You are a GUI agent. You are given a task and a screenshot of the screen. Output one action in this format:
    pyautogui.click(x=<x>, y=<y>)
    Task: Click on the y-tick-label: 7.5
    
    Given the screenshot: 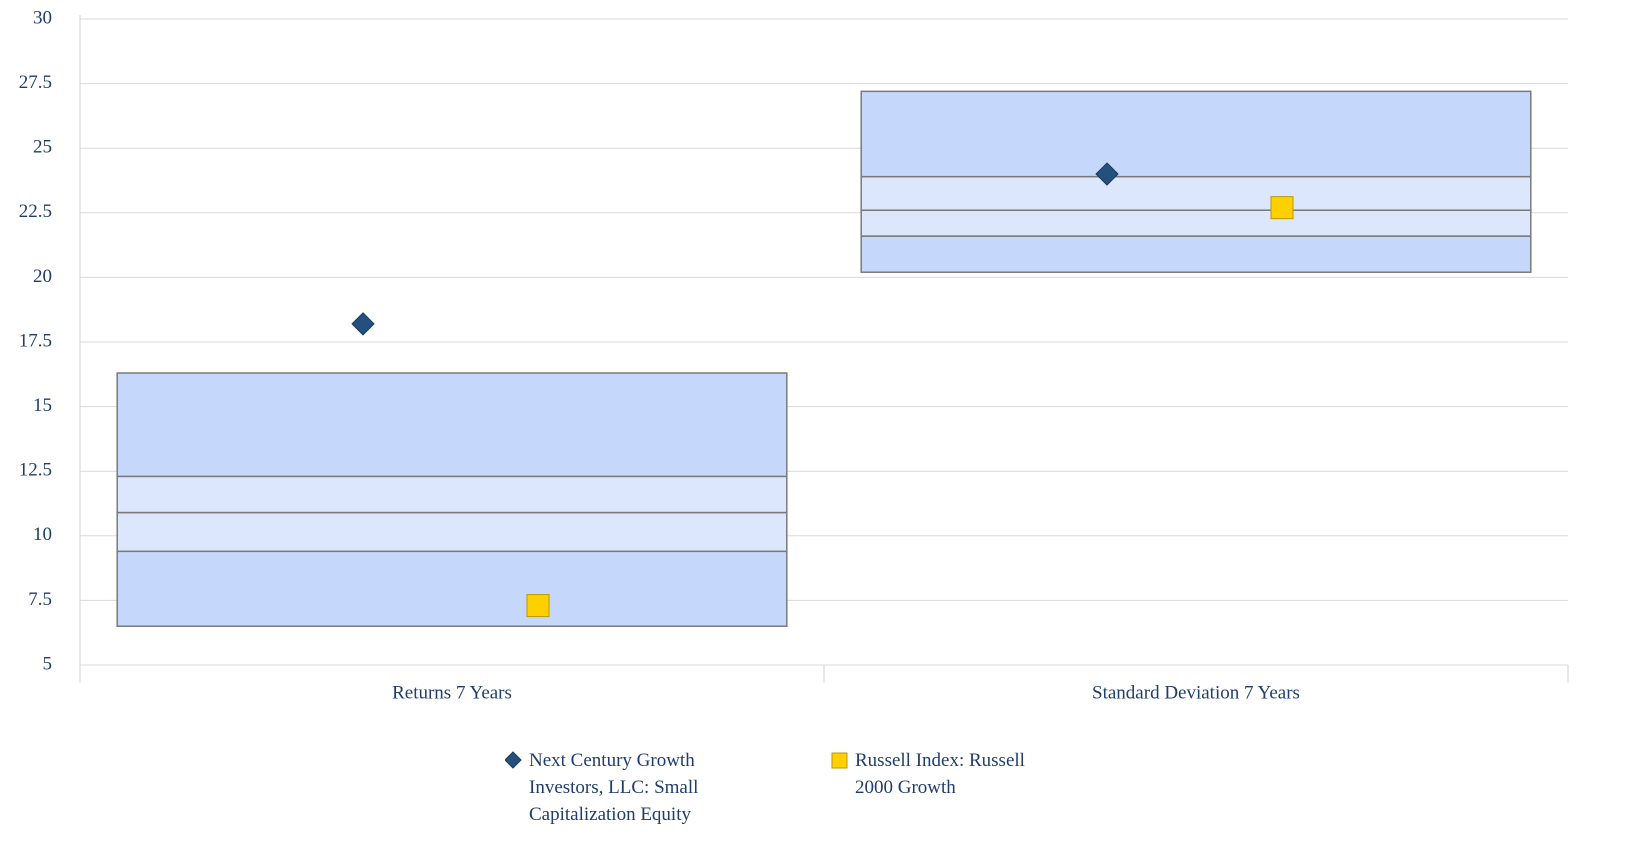 What is the action you would take?
    pyautogui.click(x=40, y=599)
    